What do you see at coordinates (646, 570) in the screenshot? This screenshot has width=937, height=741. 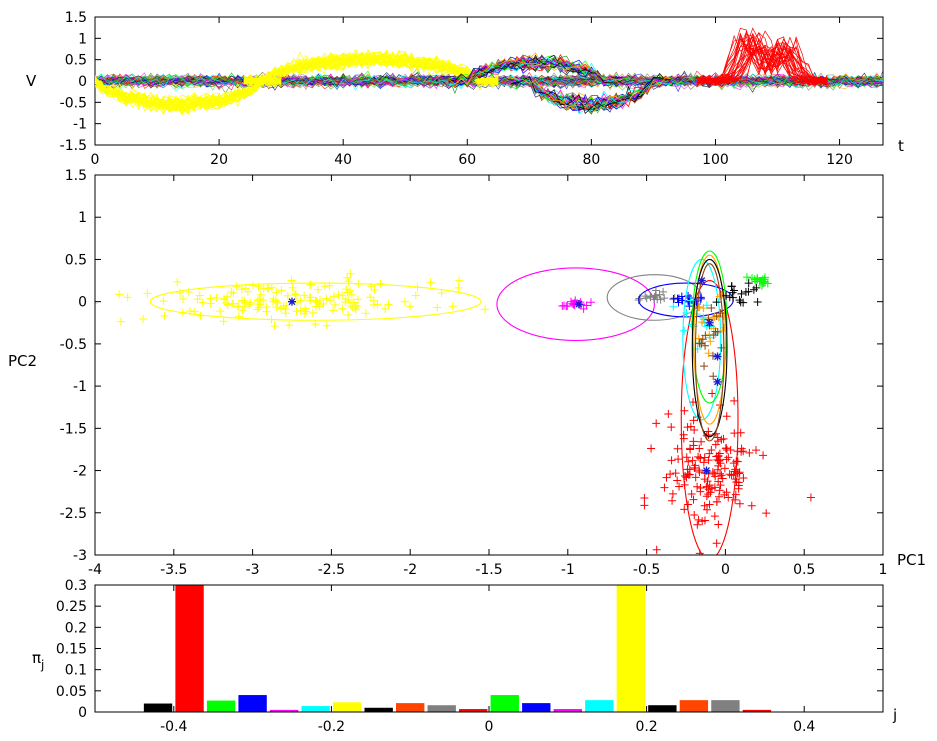 I see `x-tick-label: -0.5` at bounding box center [646, 570].